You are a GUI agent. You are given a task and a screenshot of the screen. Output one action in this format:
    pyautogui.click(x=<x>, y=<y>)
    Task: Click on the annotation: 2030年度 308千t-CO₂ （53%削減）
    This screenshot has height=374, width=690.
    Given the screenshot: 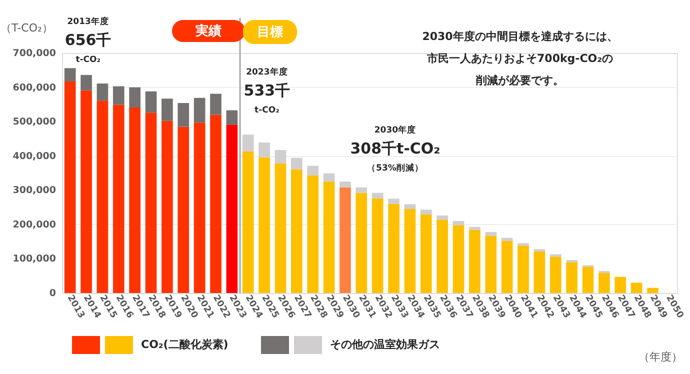 What is the action you would take?
    pyautogui.click(x=395, y=149)
    